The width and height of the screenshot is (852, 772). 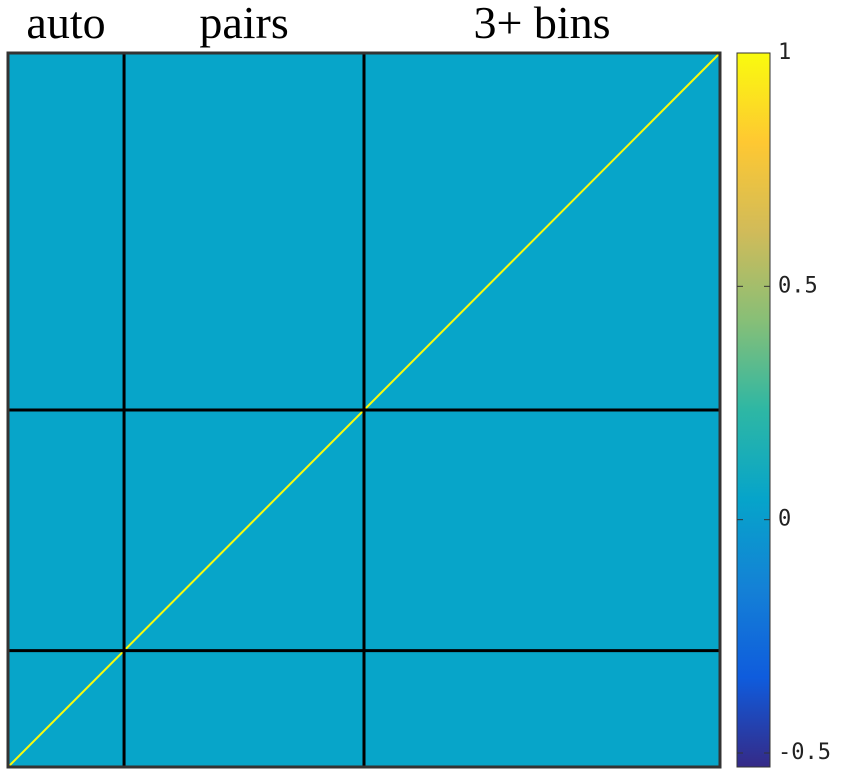 I want to click on colorbar-tick-label: 0, so click(x=784, y=519).